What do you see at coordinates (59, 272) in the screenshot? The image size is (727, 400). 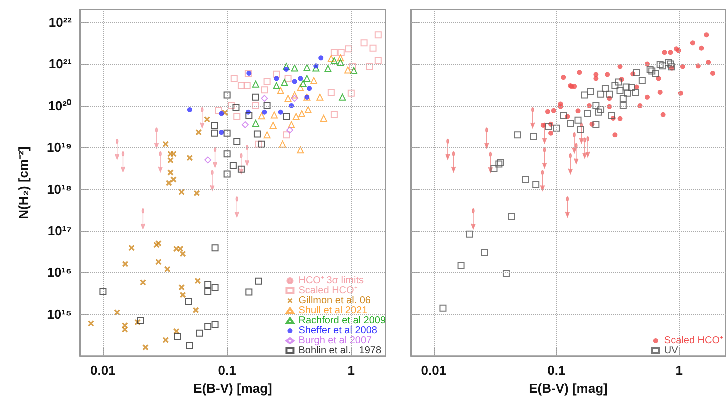 I see `y-tick-label: 10¹⁶` at bounding box center [59, 272].